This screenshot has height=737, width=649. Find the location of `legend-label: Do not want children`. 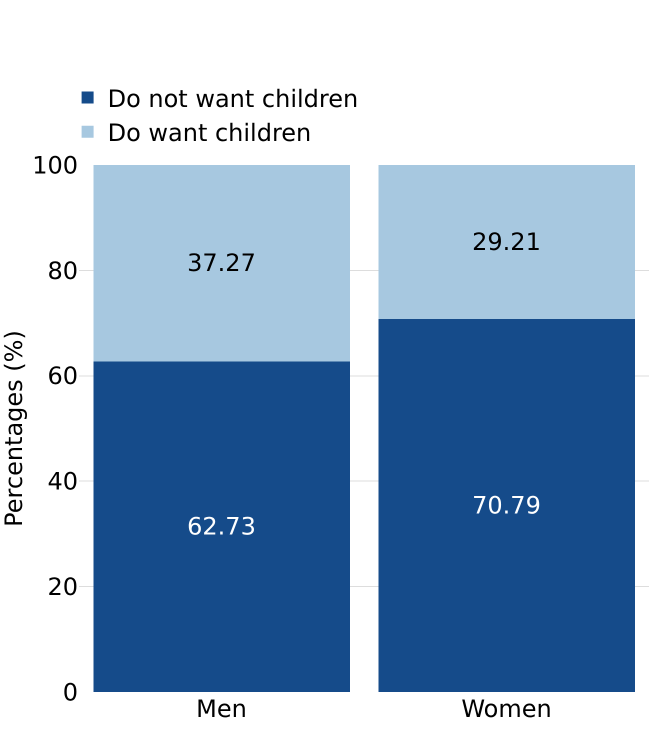

legend-label: Do not want children is located at coordinates (233, 98).